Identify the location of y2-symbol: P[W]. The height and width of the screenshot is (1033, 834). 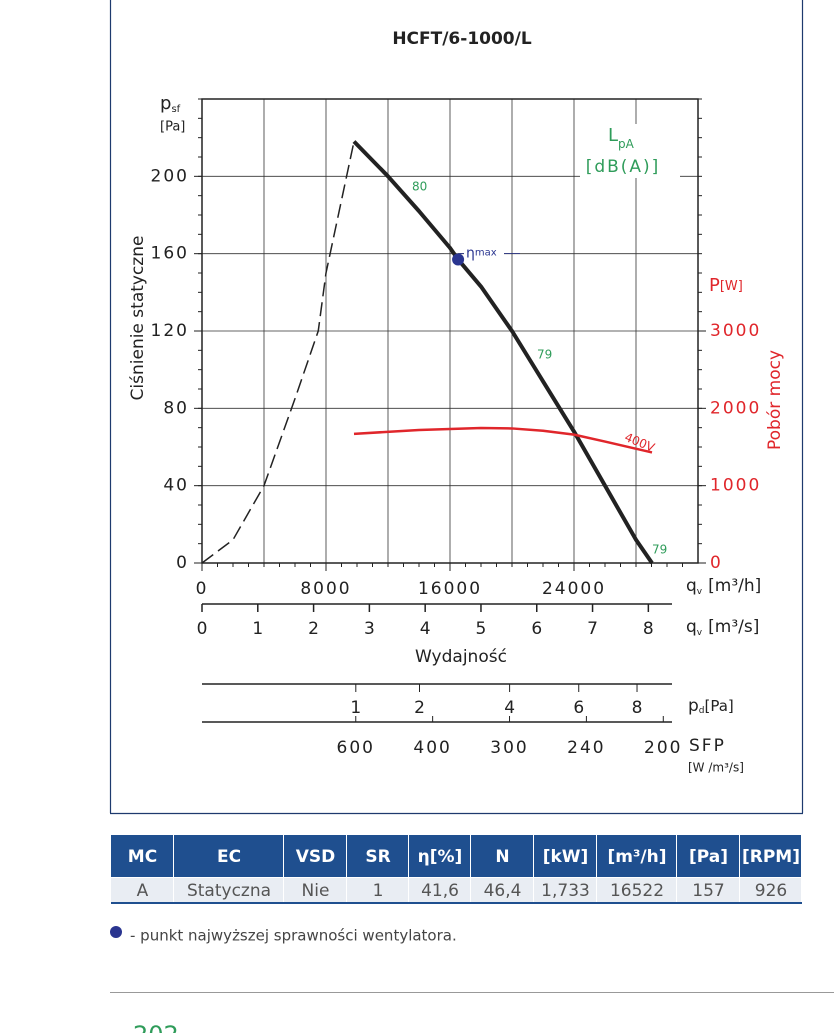
(726, 285).